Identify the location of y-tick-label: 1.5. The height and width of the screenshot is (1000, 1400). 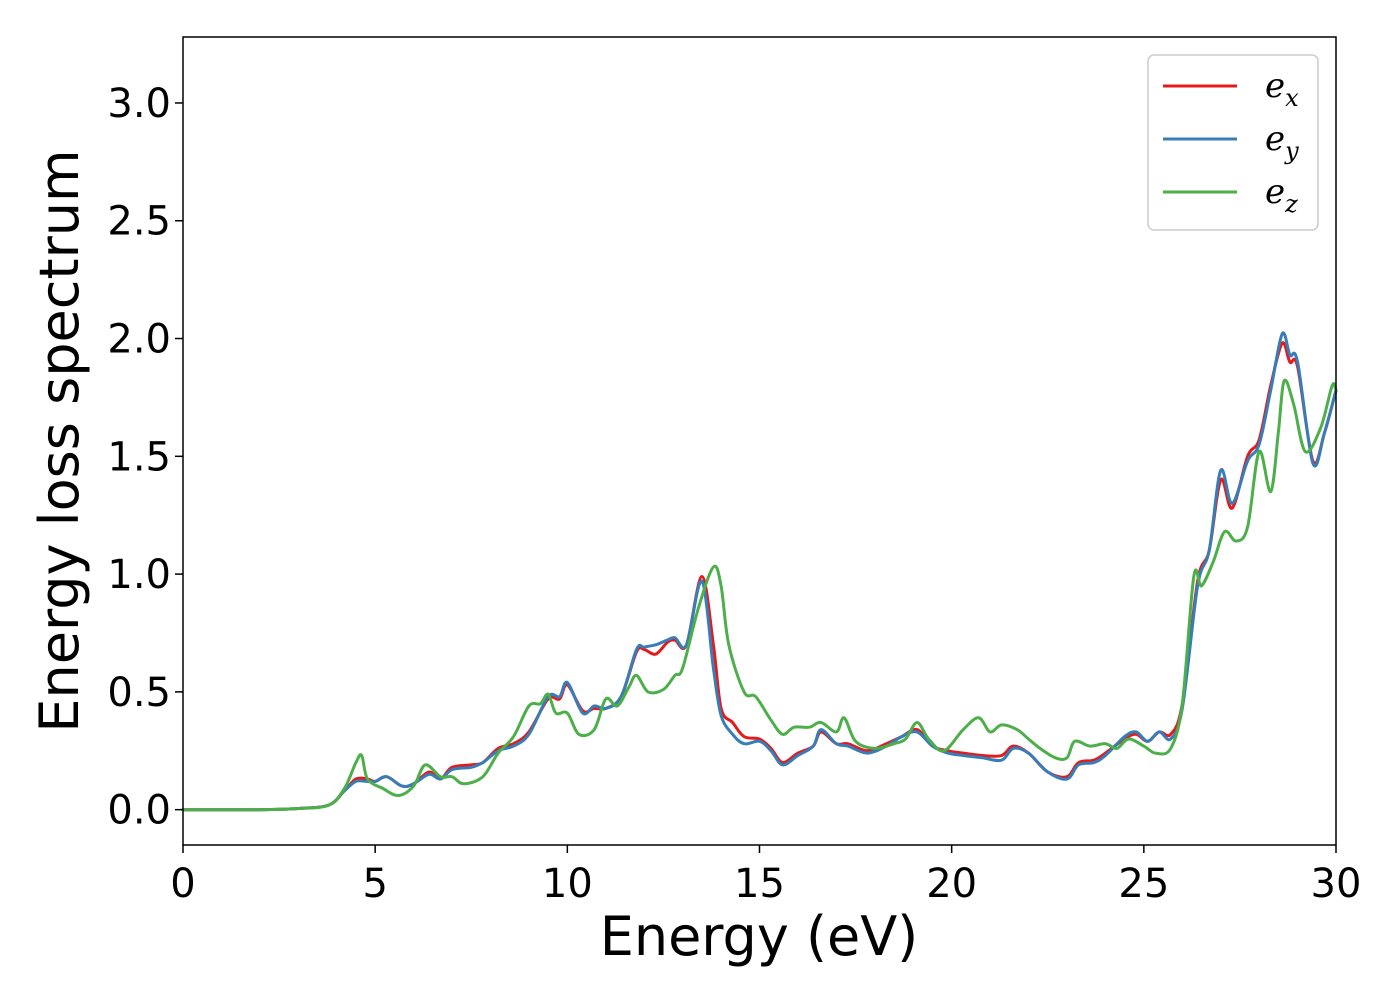
(139, 457).